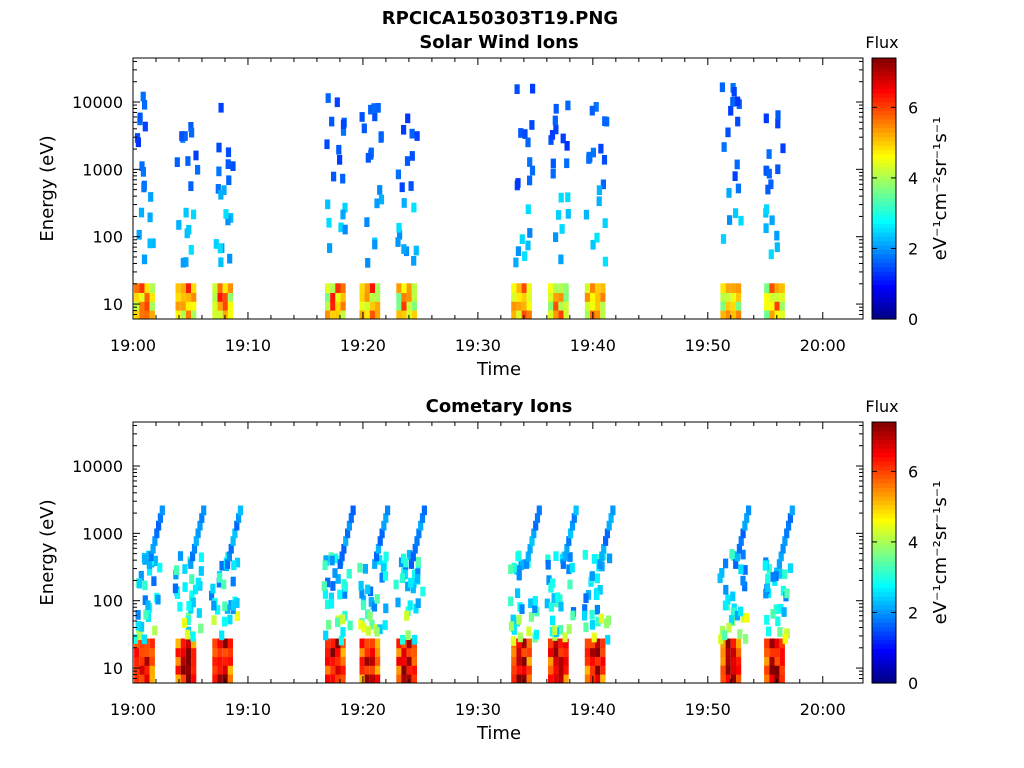  I want to click on colorbar-tick-label: 0, so click(913, 683).